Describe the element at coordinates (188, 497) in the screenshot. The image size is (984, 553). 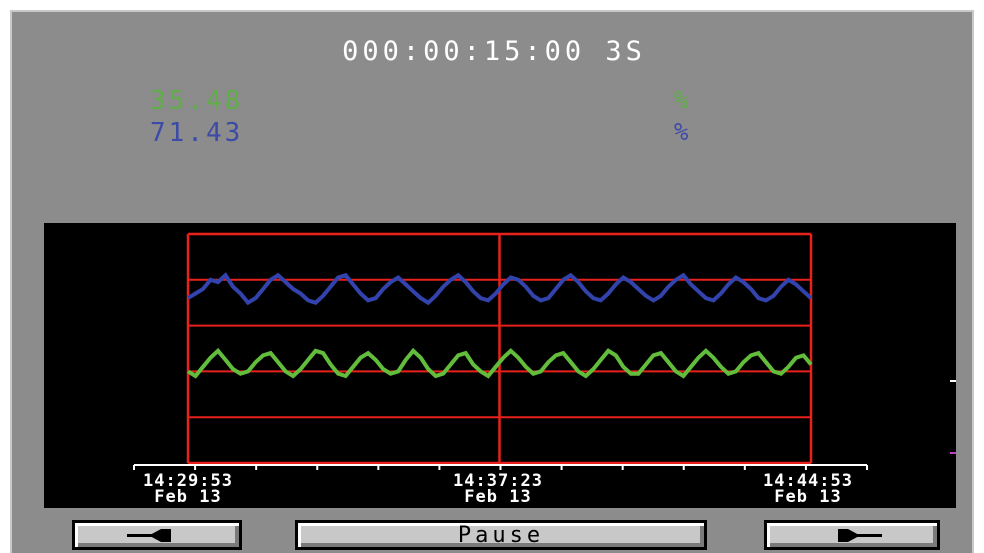
I see `x-tick-date-1: Feb 13` at that location.